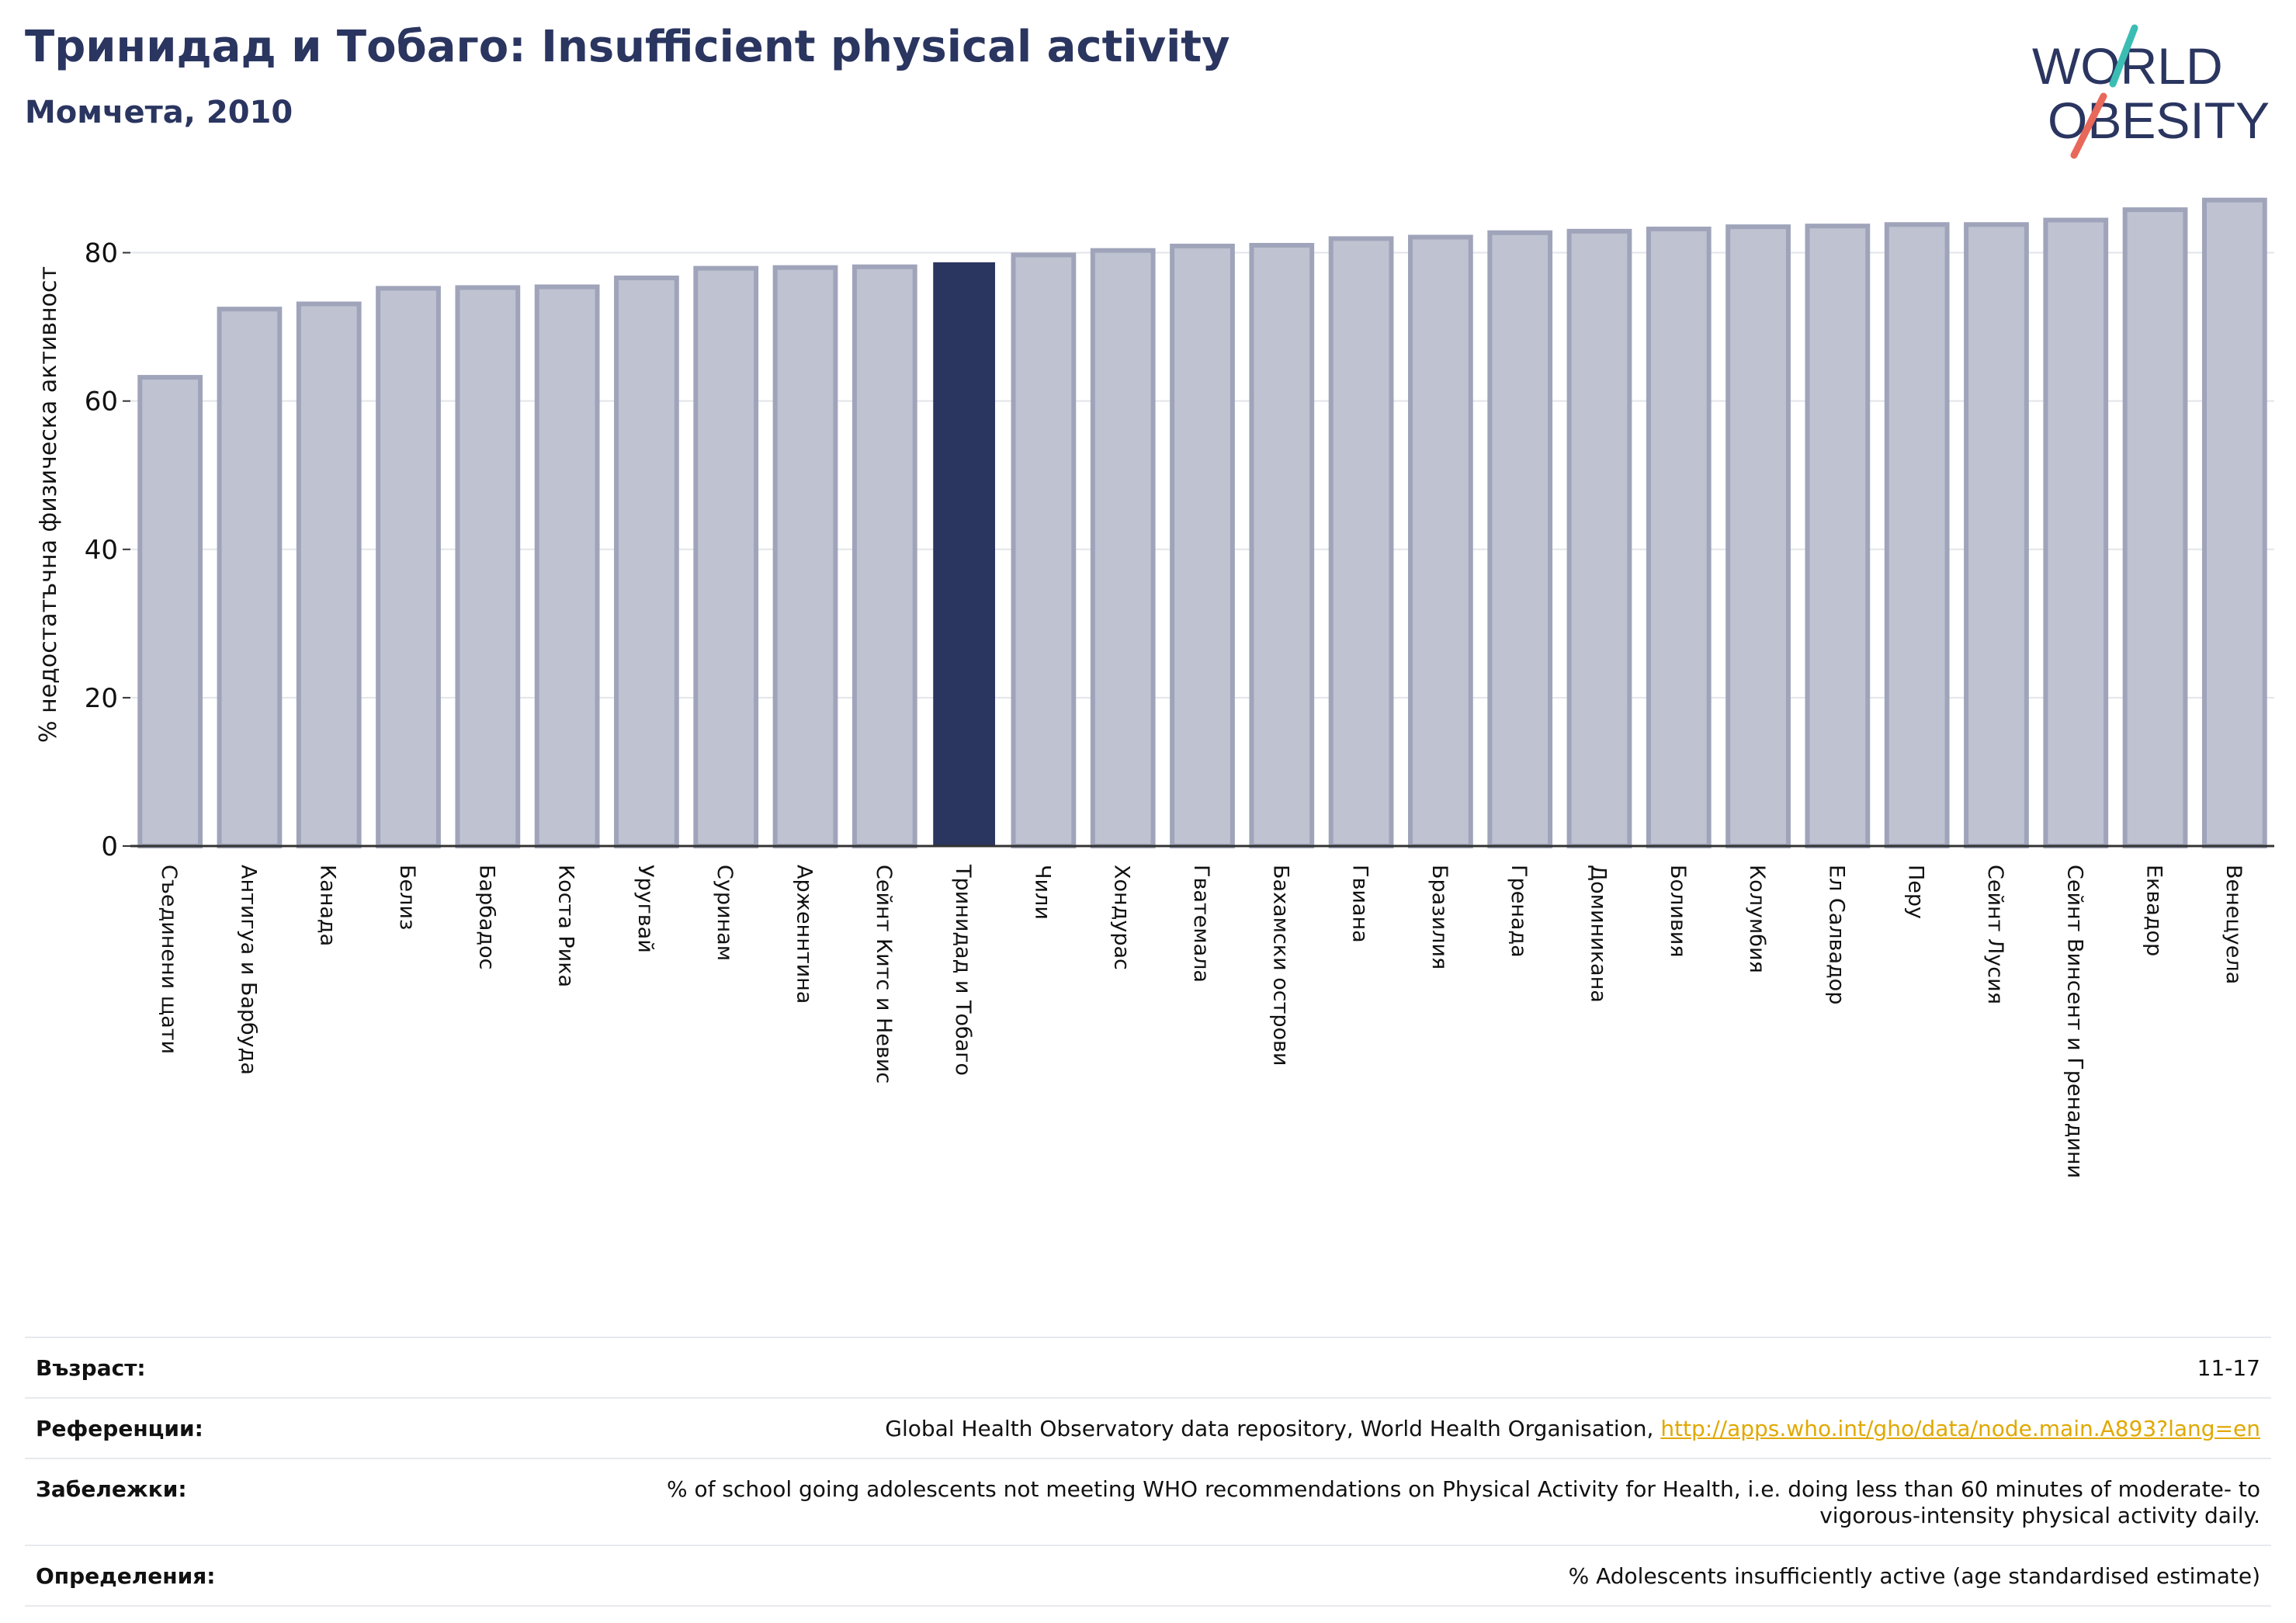  I want to click on info-label-age: Възраст:, so click(91, 1368).